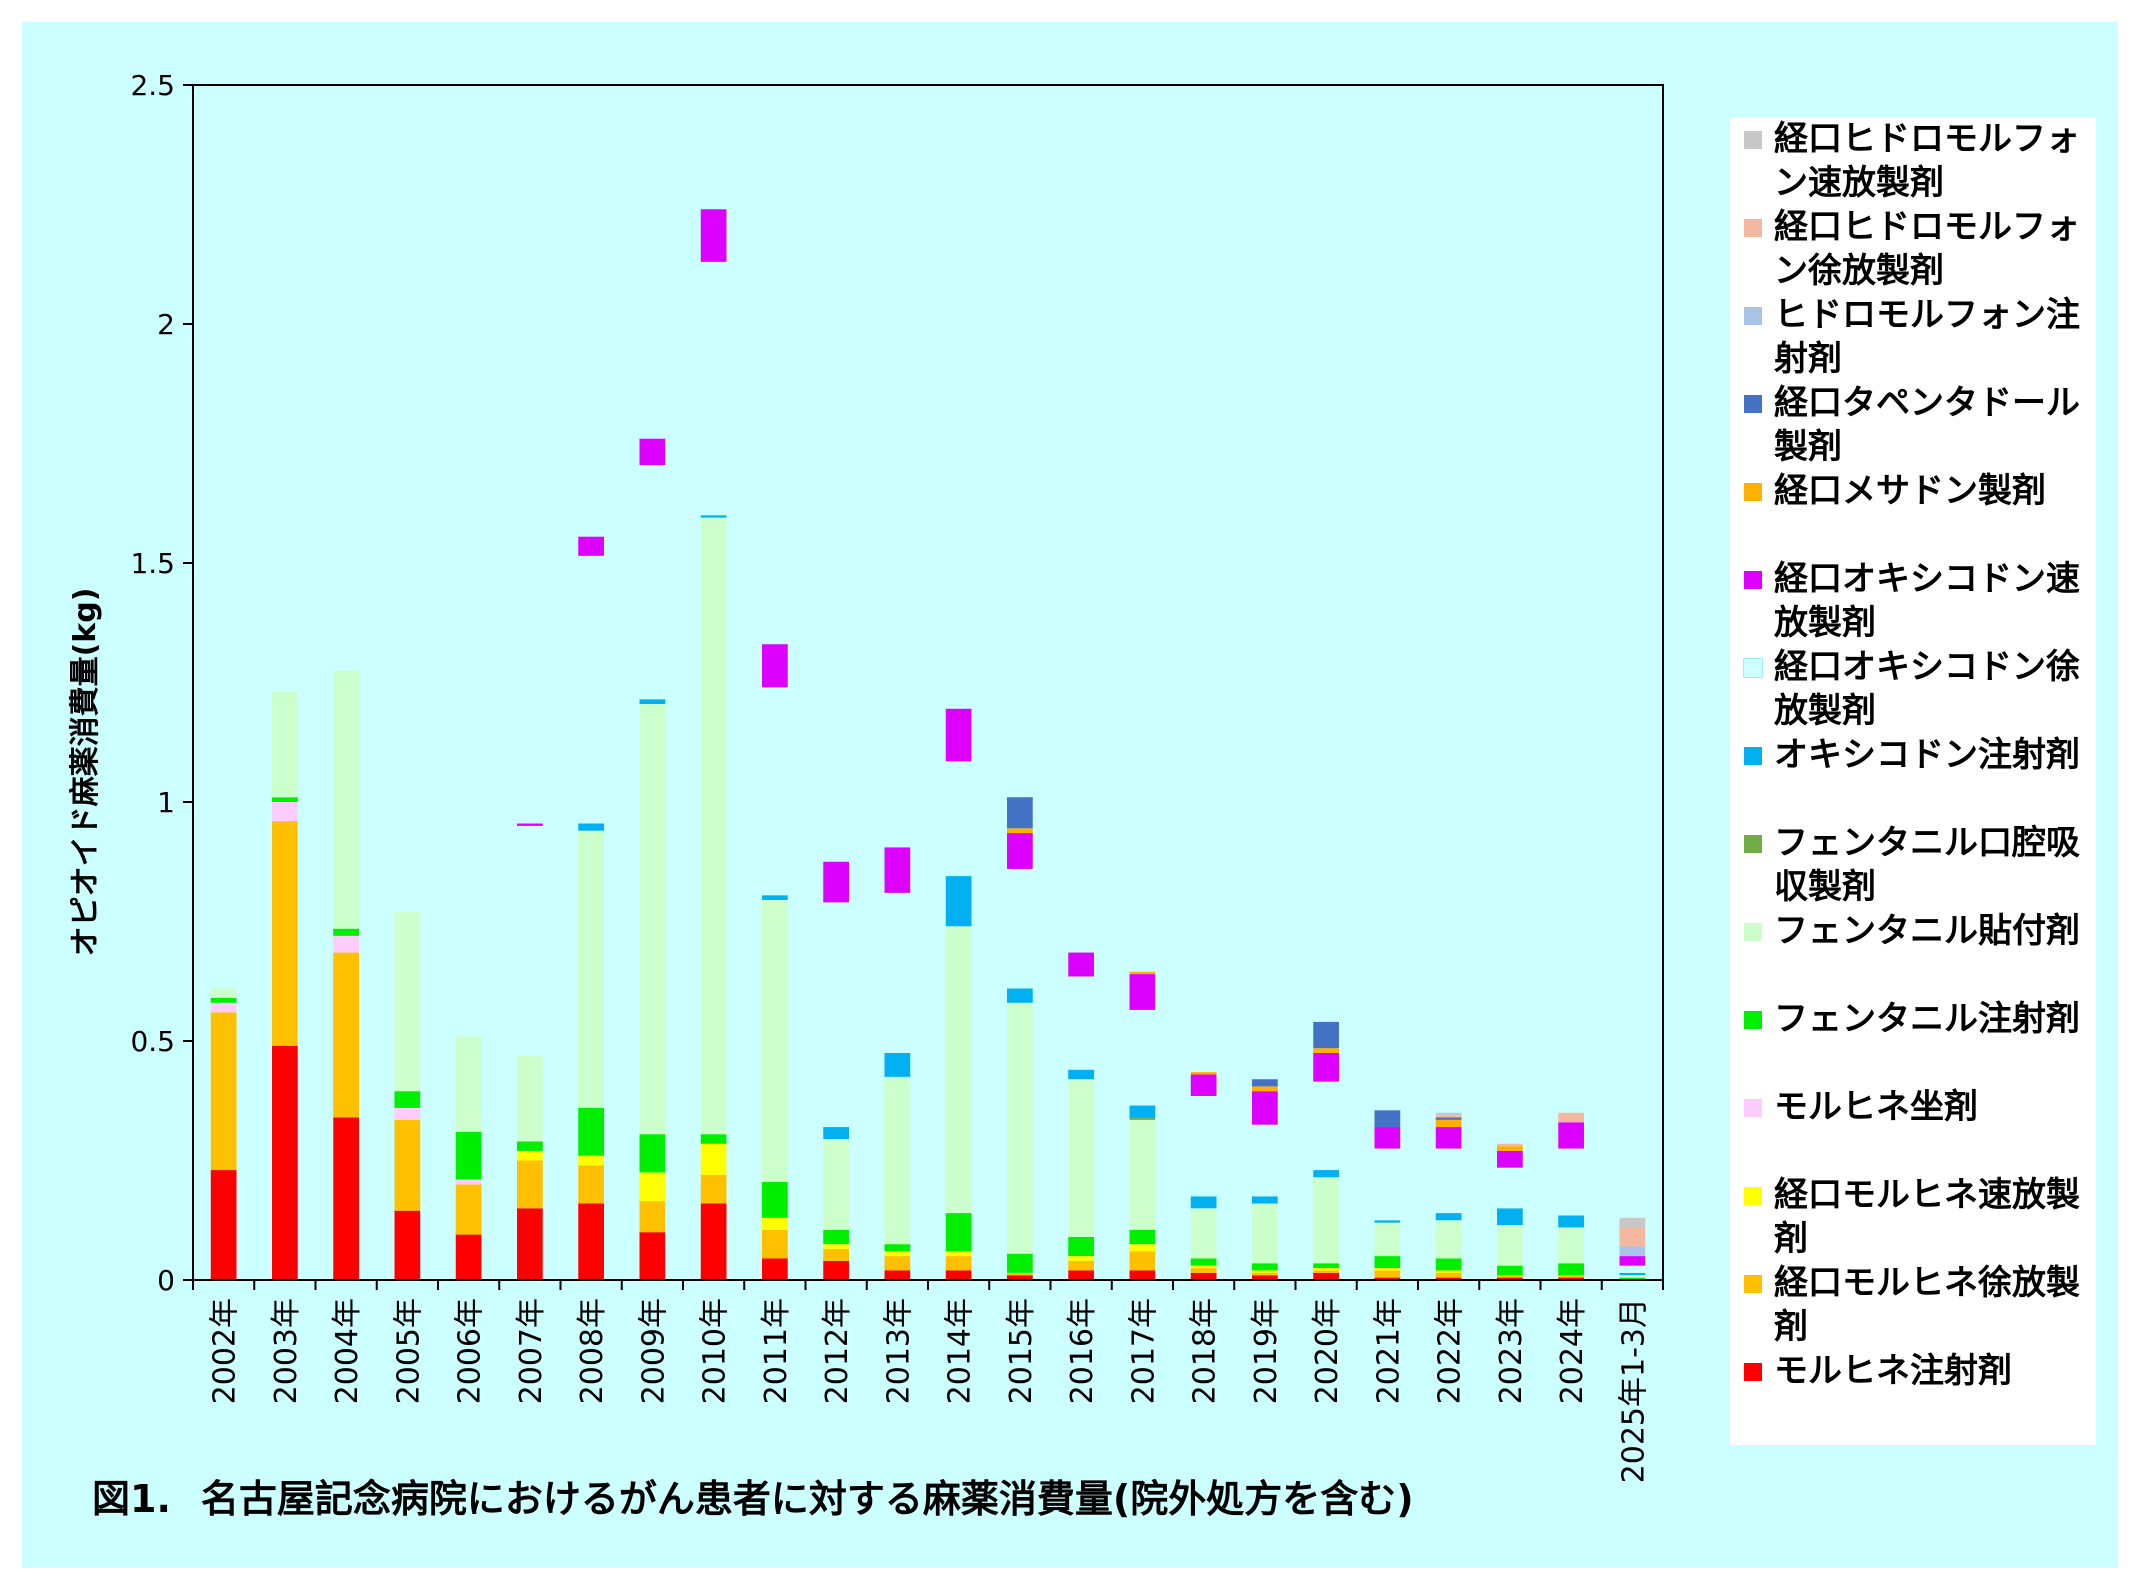 The image size is (2138, 1588). I want to click on legend-item: 経口ヒドロモルフォン速放製剤, so click(1916, 161).